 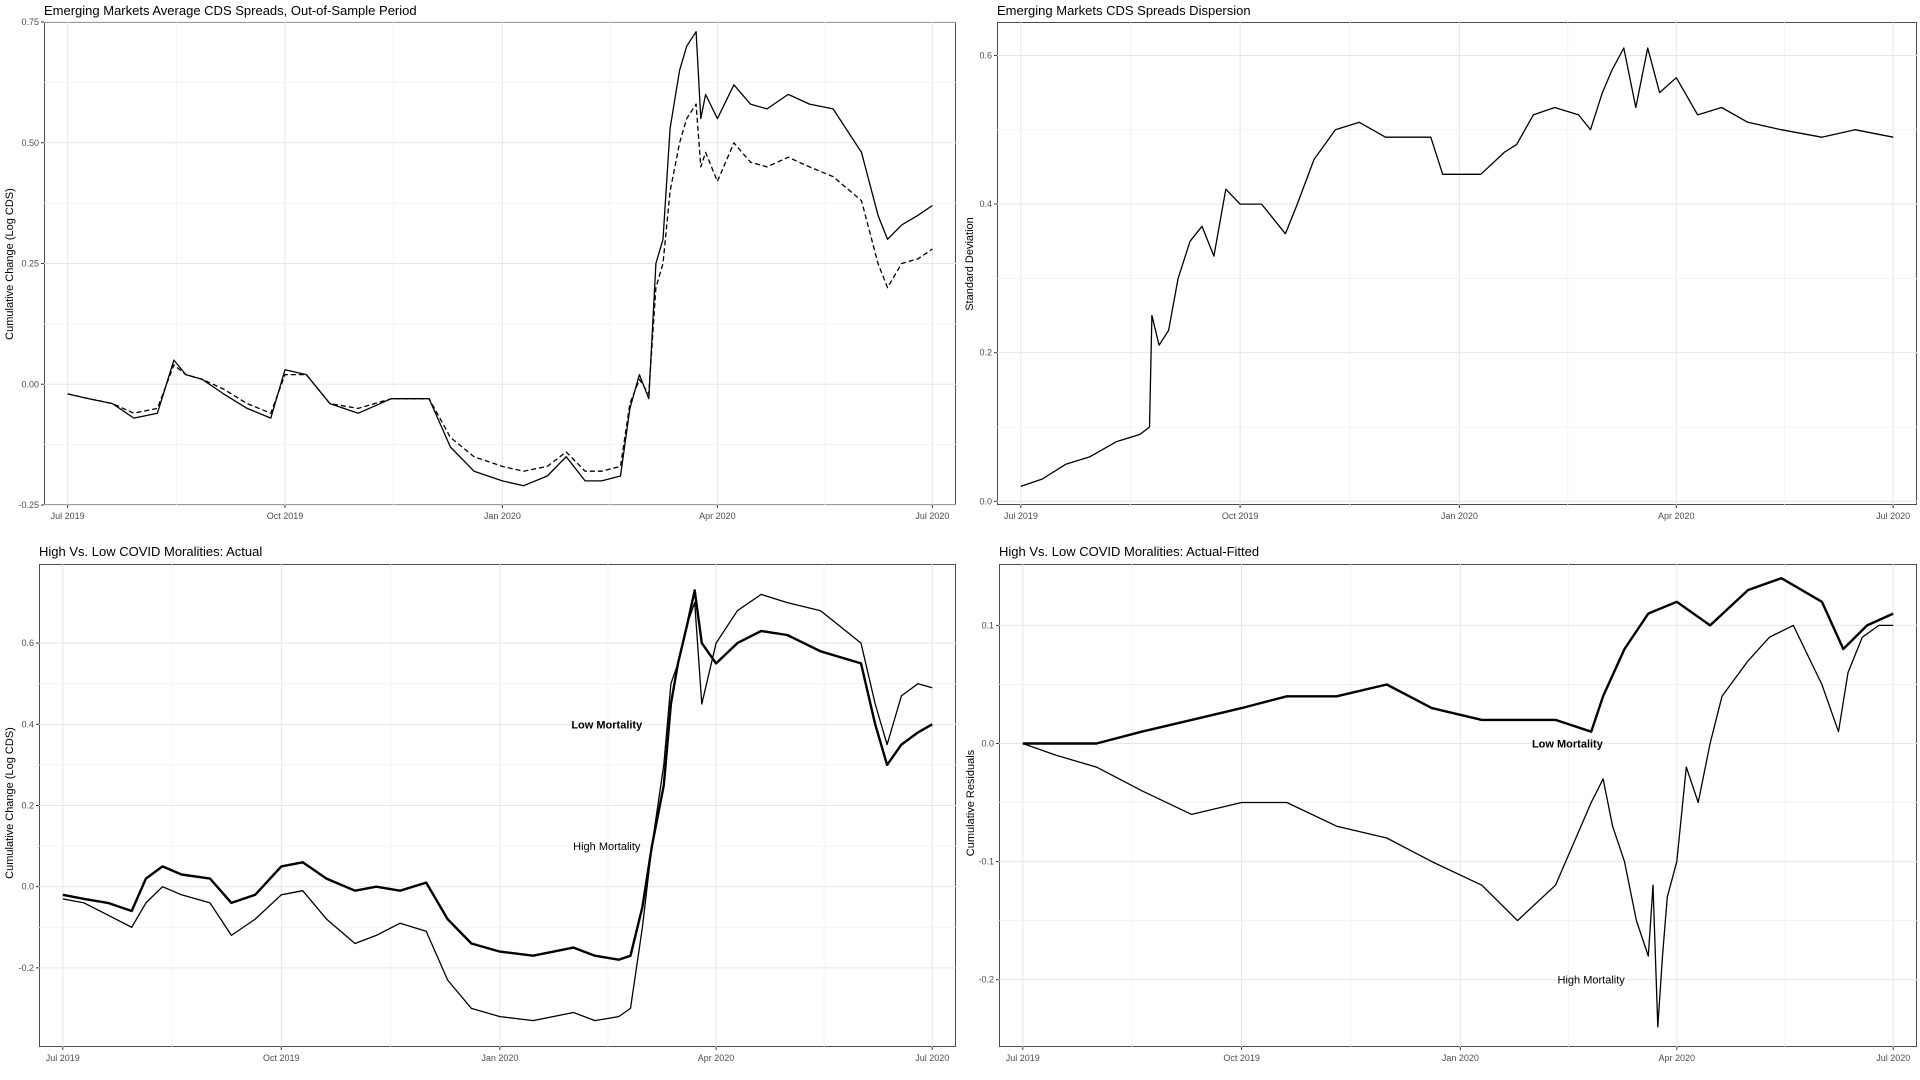 What do you see at coordinates (30, 22) in the screenshot?
I see `y-tick-label: 0.75` at bounding box center [30, 22].